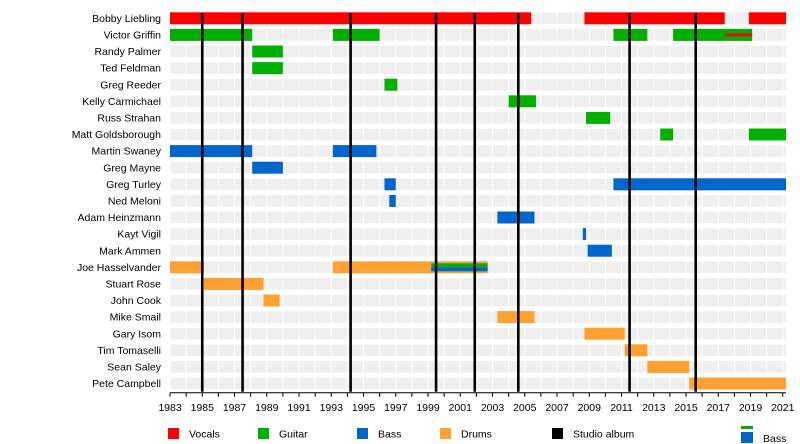 The image size is (800, 444). What do you see at coordinates (130, 251) in the screenshot?
I see `member-label: Mark Ammen` at bounding box center [130, 251].